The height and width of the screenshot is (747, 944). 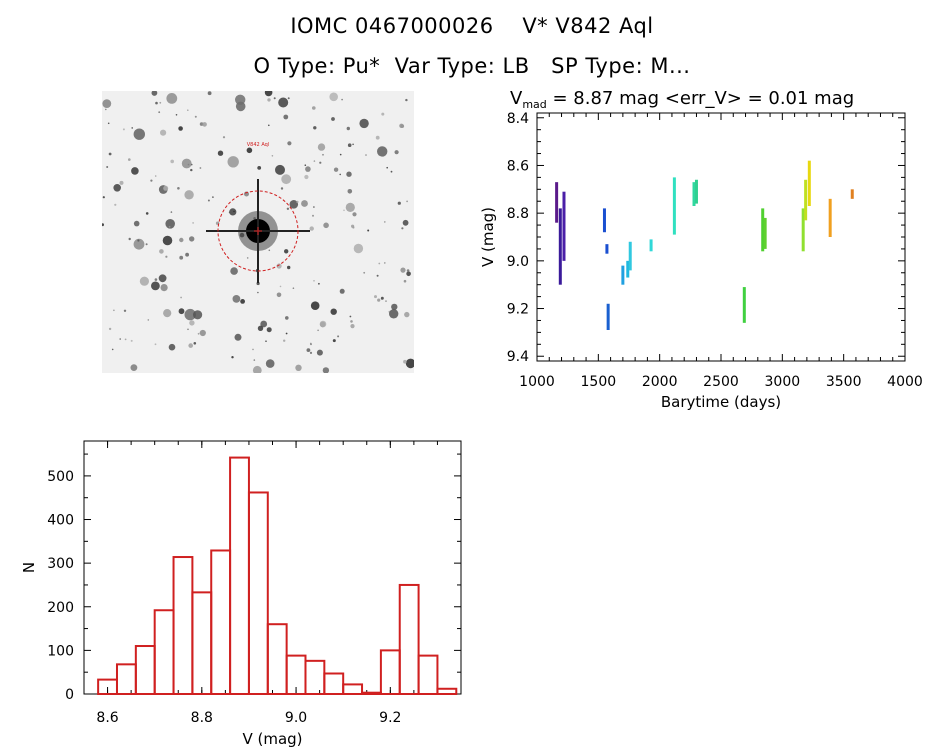 I want to click on page-title: IOMC 0467000026 V* V842 Aql, so click(x=472, y=26).